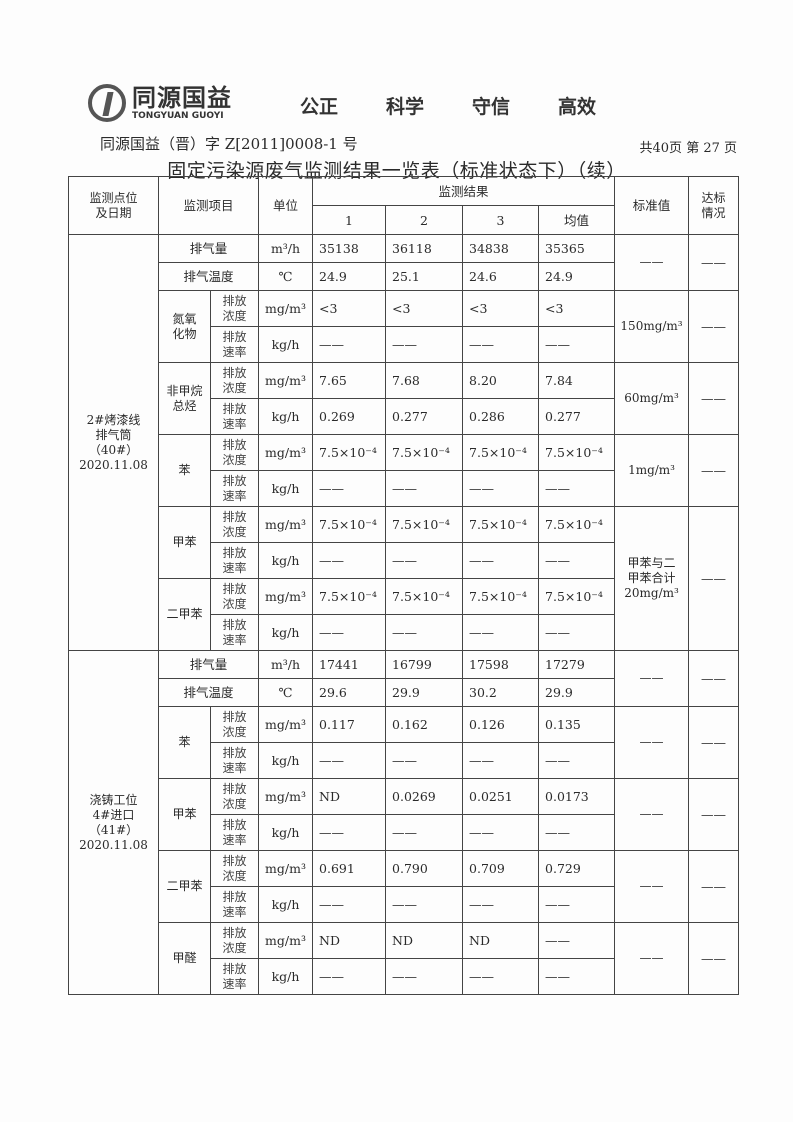 The width and height of the screenshot is (793, 1122). I want to click on header-results: 监测结果, so click(464, 191).